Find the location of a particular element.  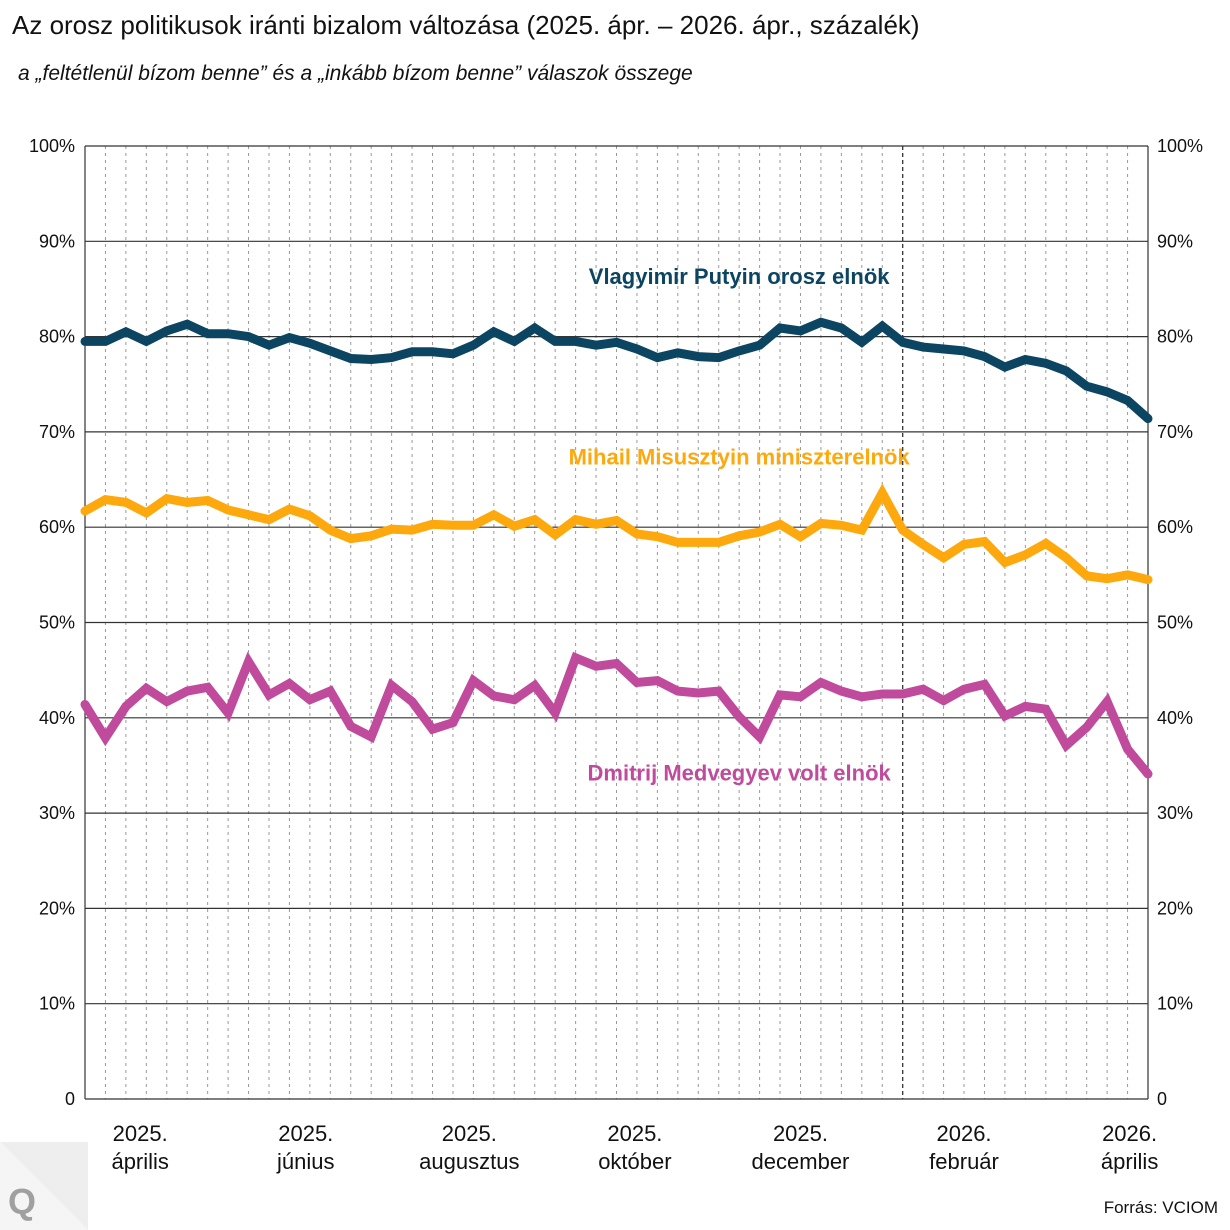

y-tick-label-right: 80% is located at coordinates (1175, 337).